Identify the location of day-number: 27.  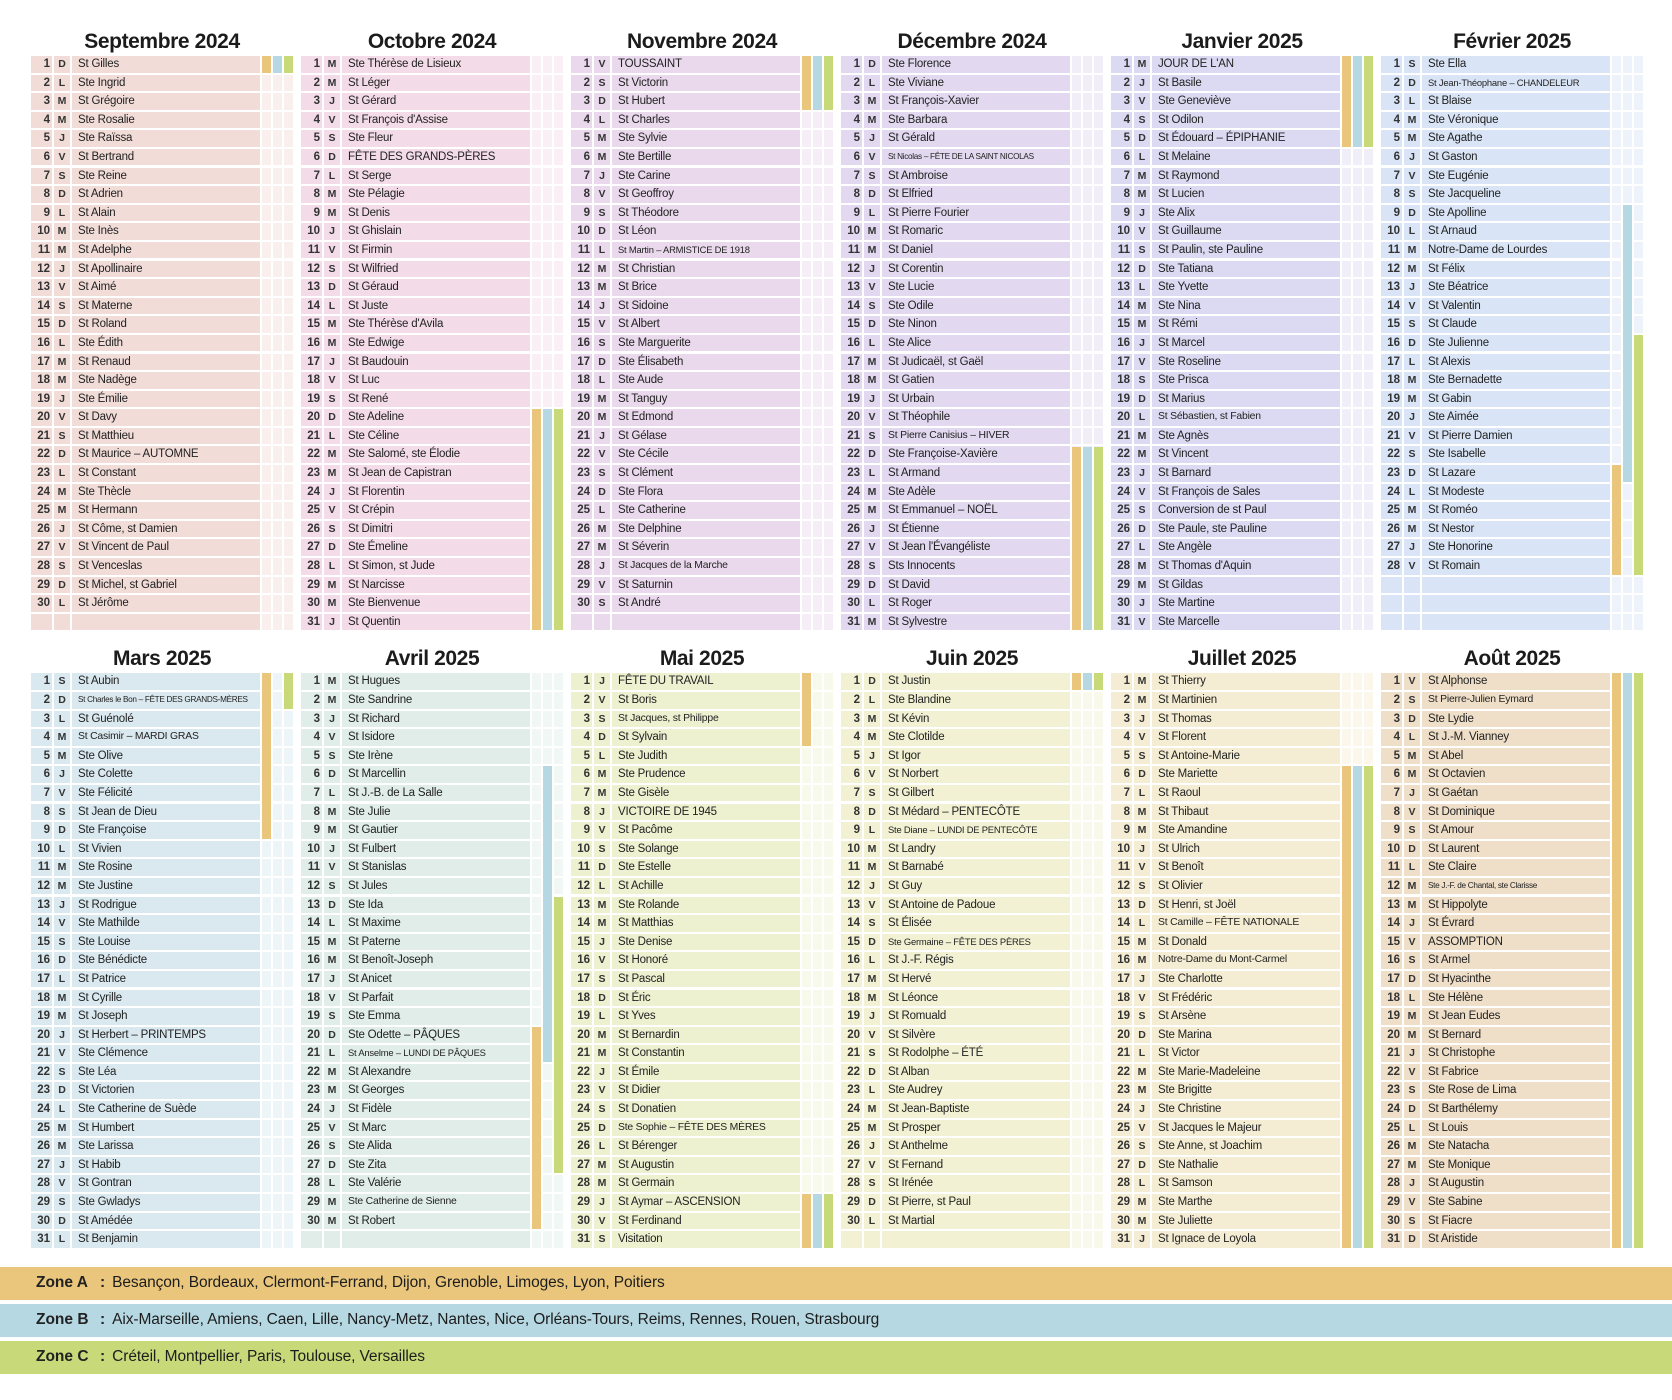
(311, 547).